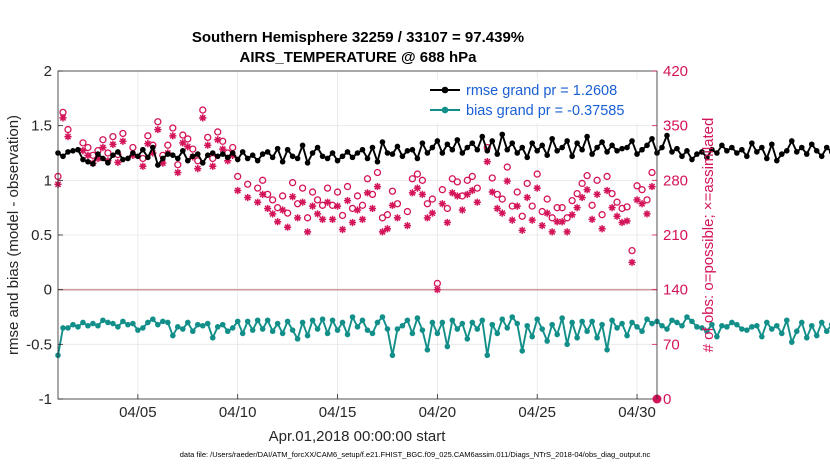 This screenshot has height=470, width=830. Describe the element at coordinates (675, 180) in the screenshot. I see `right-tick-label: 280` at that location.